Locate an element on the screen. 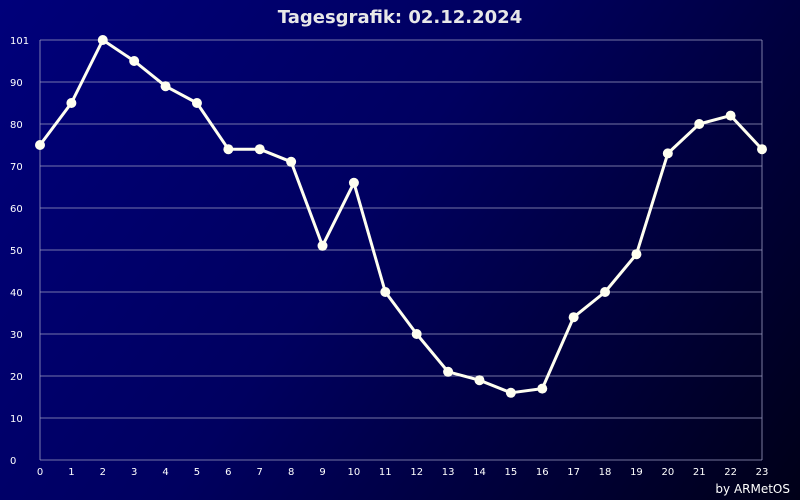  y-tick-label: 20 is located at coordinates (16, 377).